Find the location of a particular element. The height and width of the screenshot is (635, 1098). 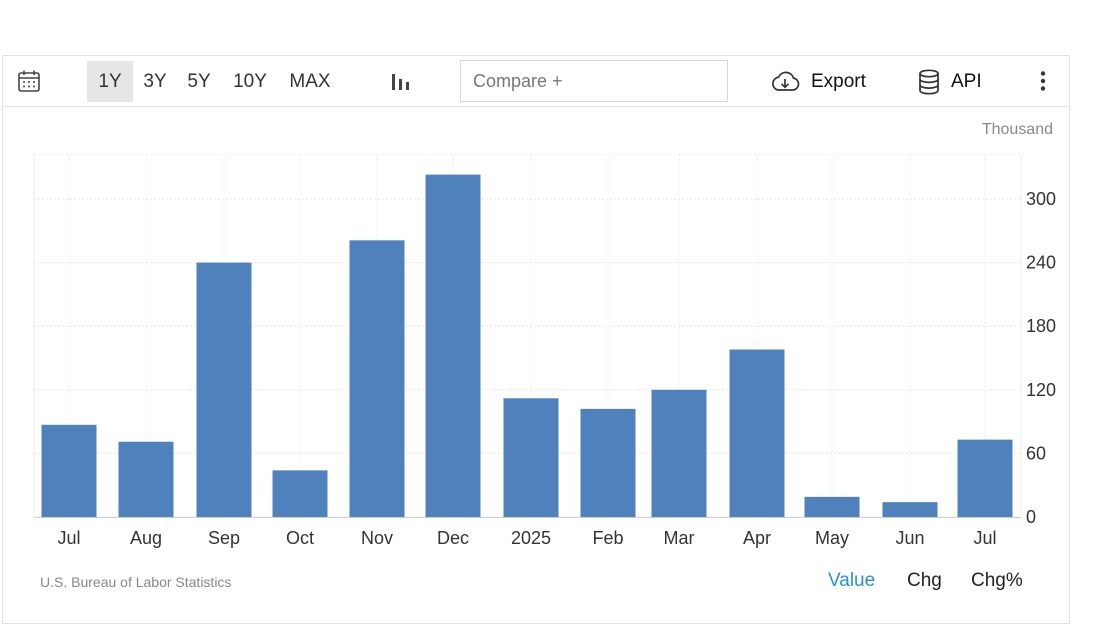

y-tick-label: 180 is located at coordinates (1041, 326).